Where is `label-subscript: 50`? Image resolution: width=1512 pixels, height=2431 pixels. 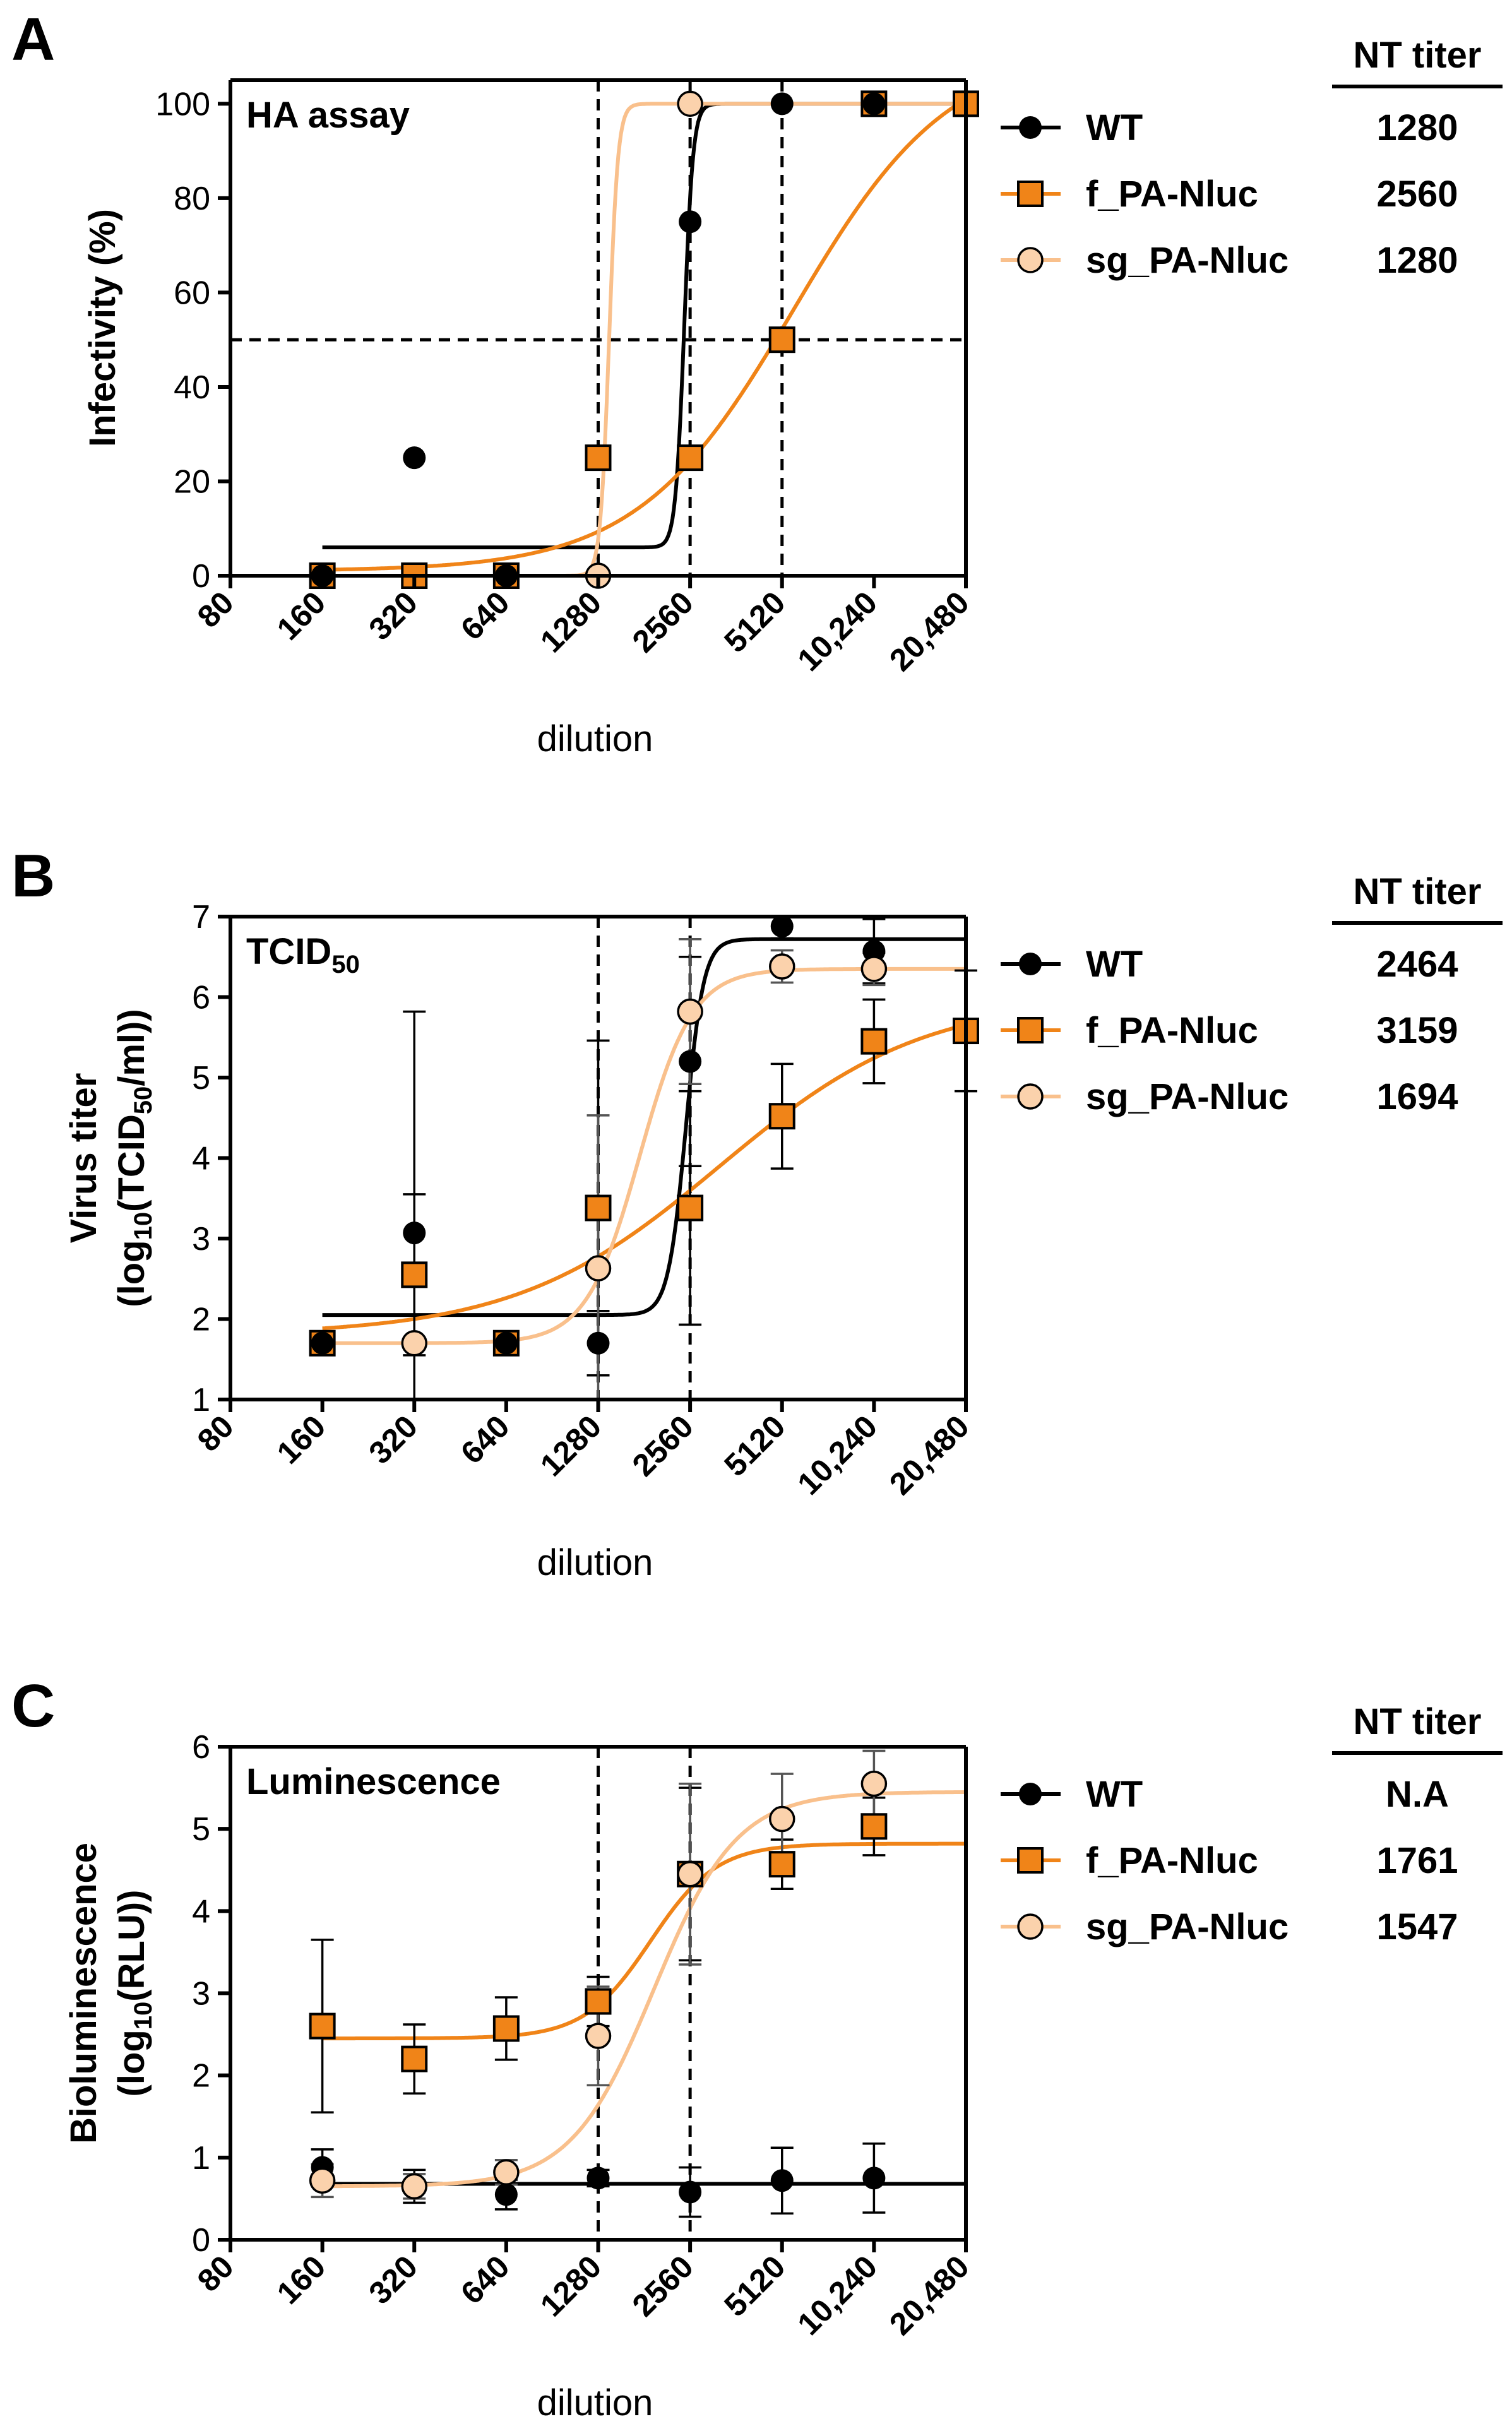 label-subscript: 50 is located at coordinates (143, 1100).